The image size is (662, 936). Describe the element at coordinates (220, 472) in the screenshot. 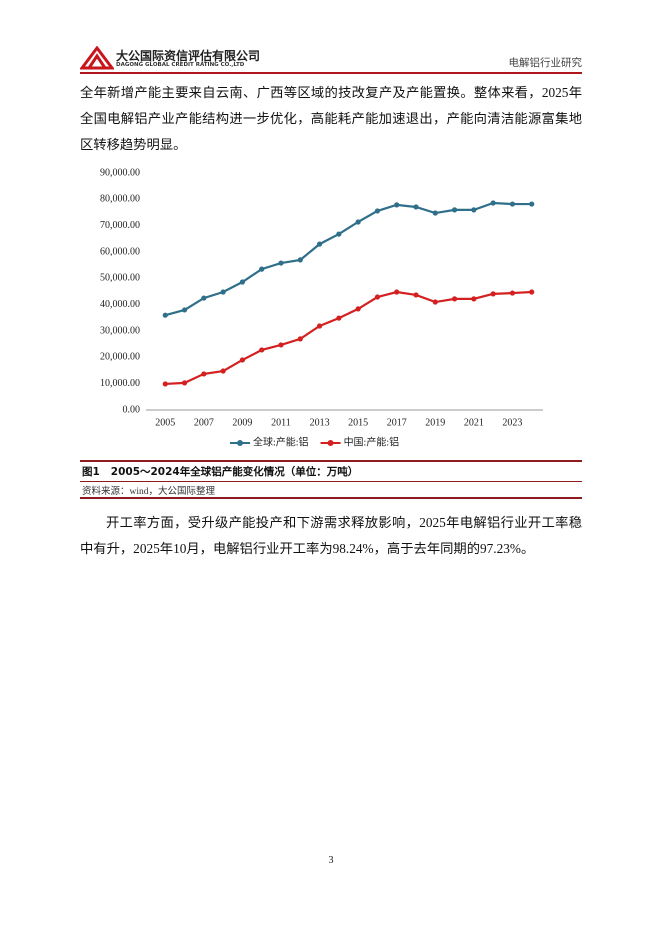

I see `figure-caption: 图1 2005～2024年全球铝产能变化情况（单位：万吨）` at that location.